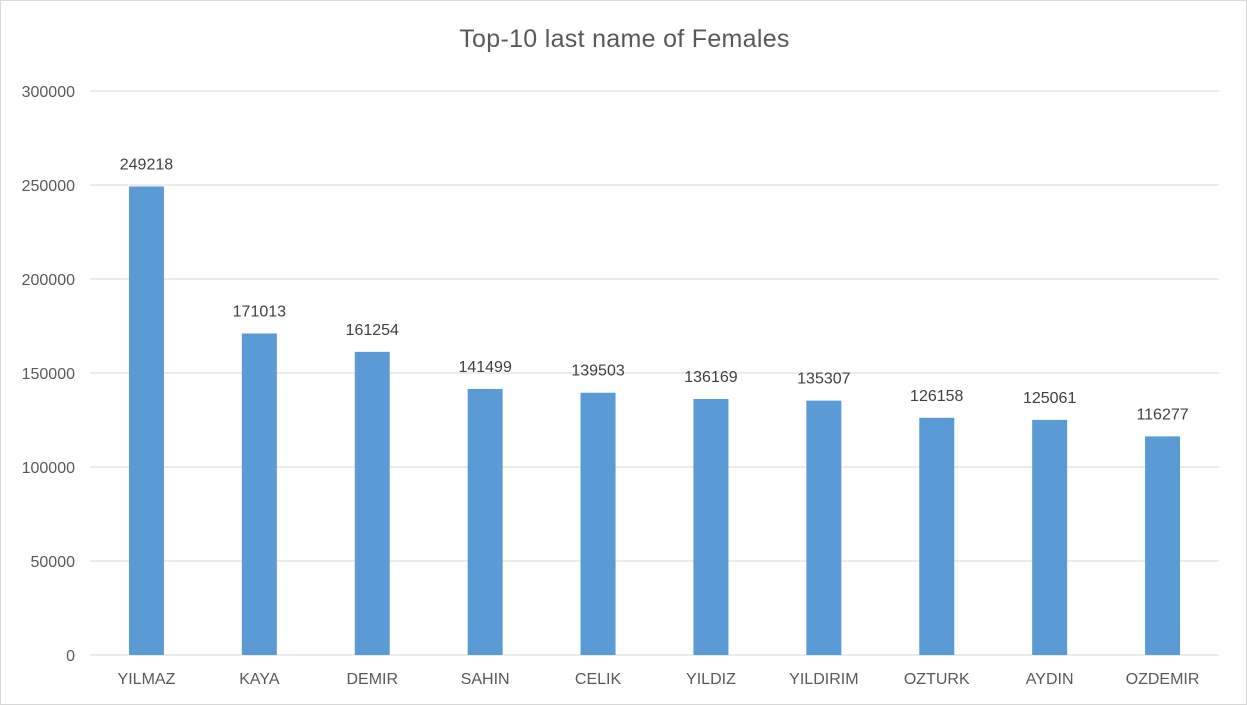  What do you see at coordinates (146, 420) in the screenshot?
I see `bar-yilmaz` at bounding box center [146, 420].